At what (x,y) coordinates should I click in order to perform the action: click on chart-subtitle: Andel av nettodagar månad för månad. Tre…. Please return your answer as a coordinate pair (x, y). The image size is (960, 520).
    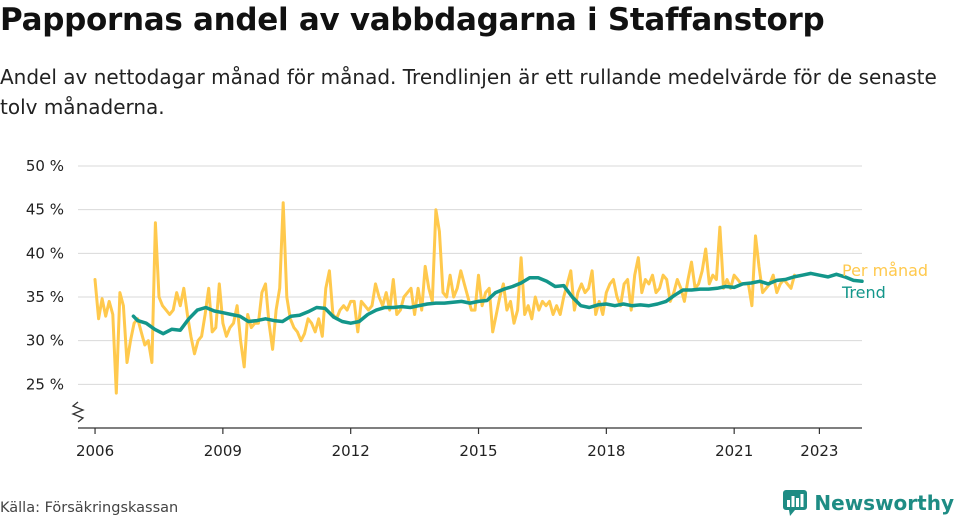
    Looking at the image, I should click on (468, 92).